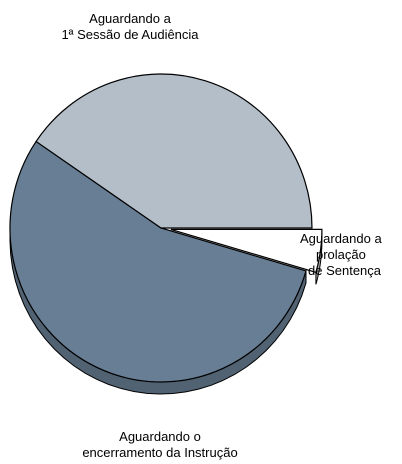  Describe the element at coordinates (345, 270) in the screenshot. I see `slice-label-prolacao-sentenca-line-3: de Sentença` at that location.